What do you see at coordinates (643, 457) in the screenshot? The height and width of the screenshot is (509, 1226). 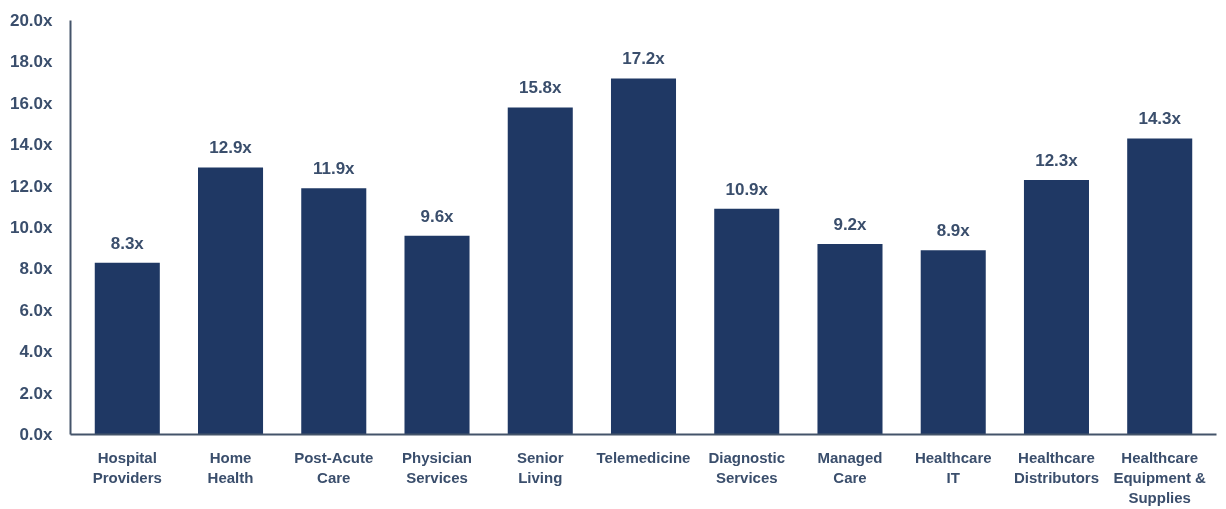 I see `x-tick-label: Telemedicine` at bounding box center [643, 457].